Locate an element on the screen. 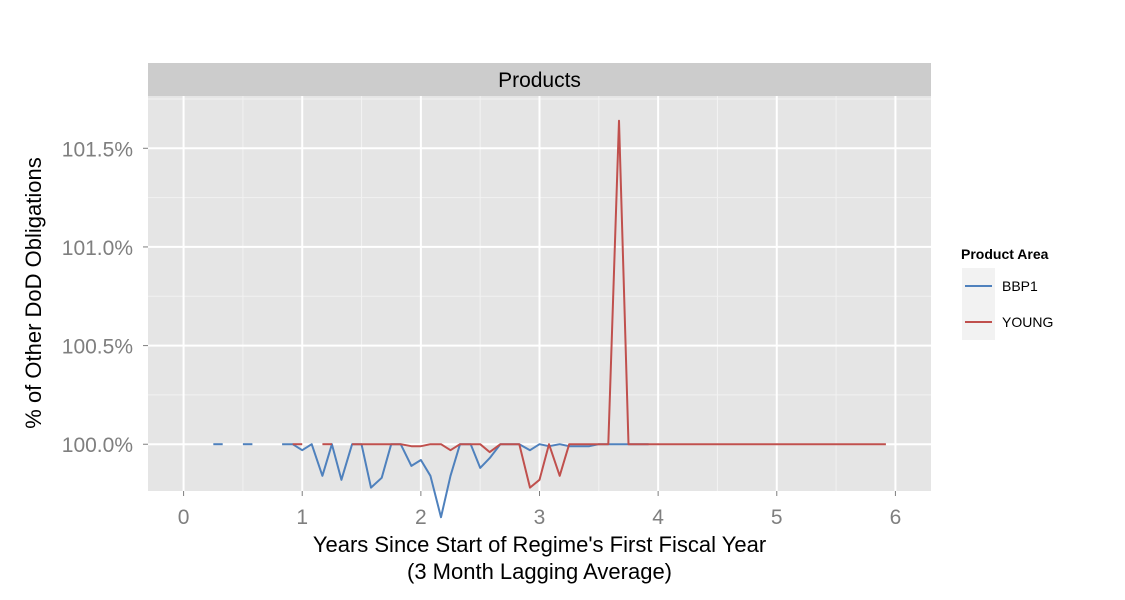 Image resolution: width=1125 pixels, height=600 pixels. y-tick-label: 101.0% is located at coordinates (97, 248).